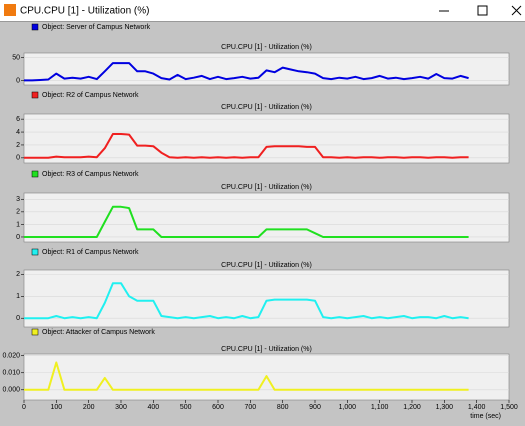  Describe the element at coordinates (11, 373) in the screenshot. I see `y-tick-label: 0.010` at that location.